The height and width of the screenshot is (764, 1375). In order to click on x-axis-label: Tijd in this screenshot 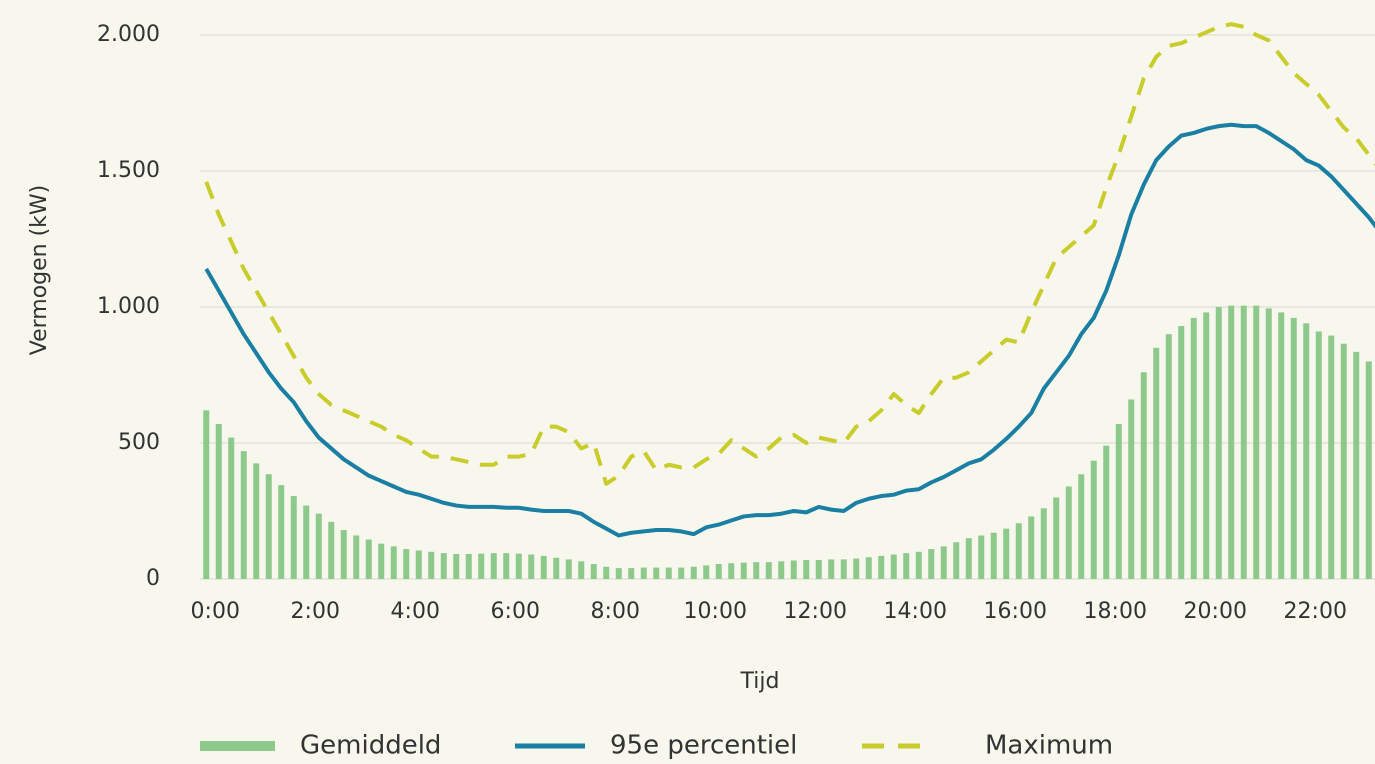, I will do `click(760, 681)`.